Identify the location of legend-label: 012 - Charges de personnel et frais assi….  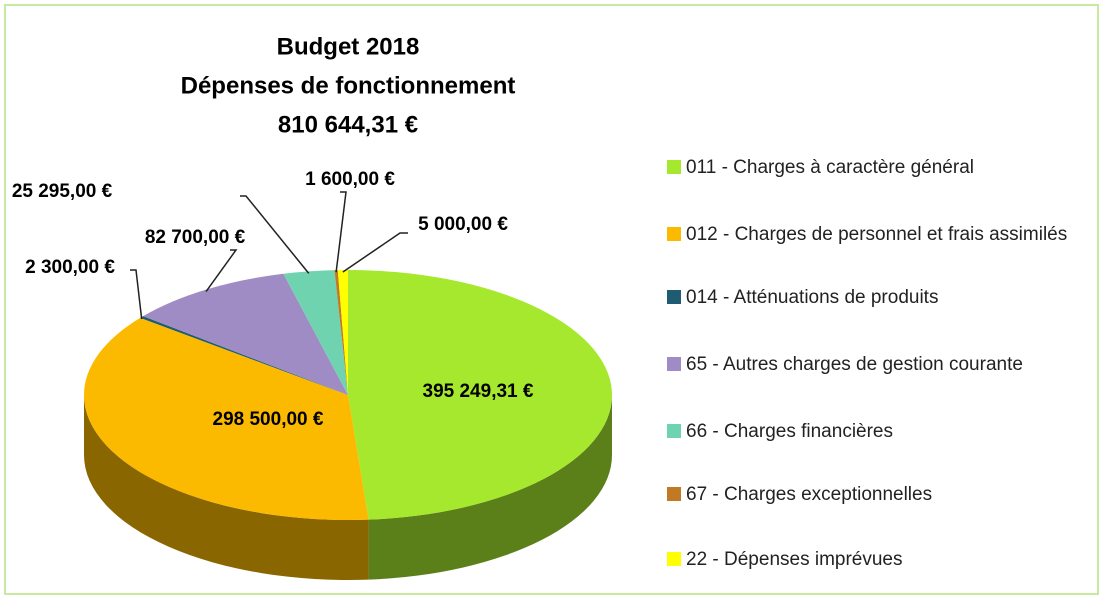
(877, 234).